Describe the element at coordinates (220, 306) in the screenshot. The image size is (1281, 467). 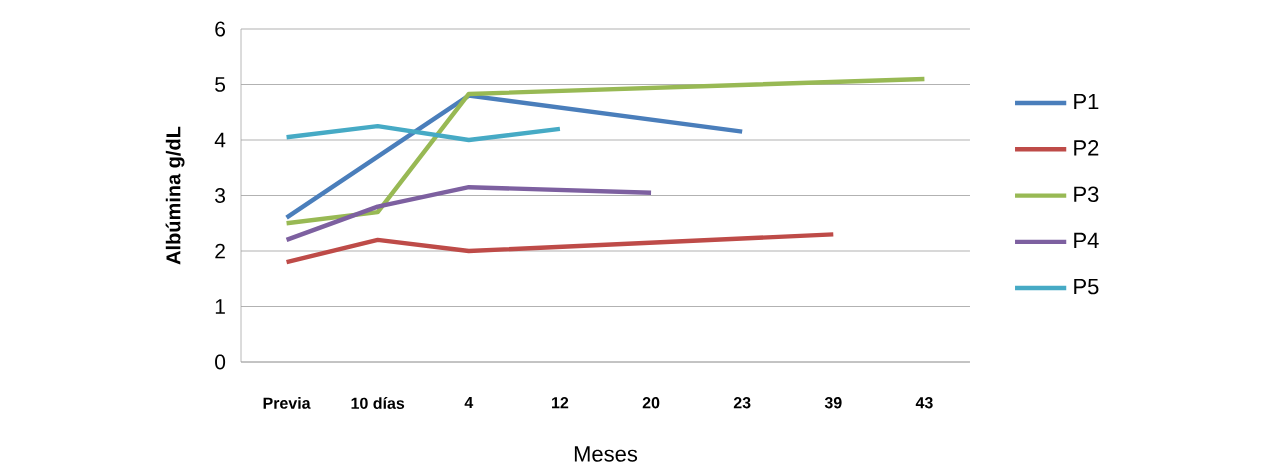
I see `y-tick-label: 1` at that location.